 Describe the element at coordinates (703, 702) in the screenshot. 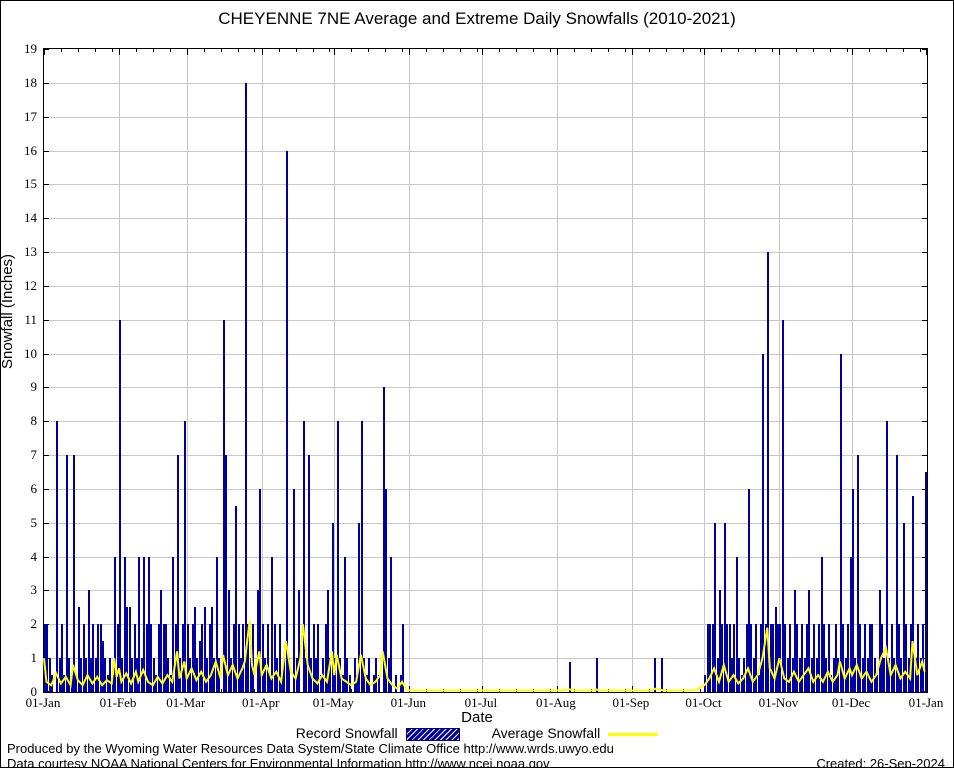

I see `x-tick-label: 01-Oct` at that location.